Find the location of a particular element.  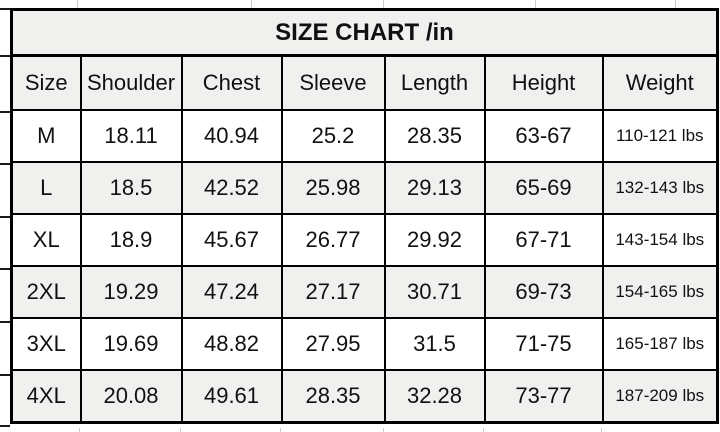

title-row: SIZE CHART /in is located at coordinates (364, 32).